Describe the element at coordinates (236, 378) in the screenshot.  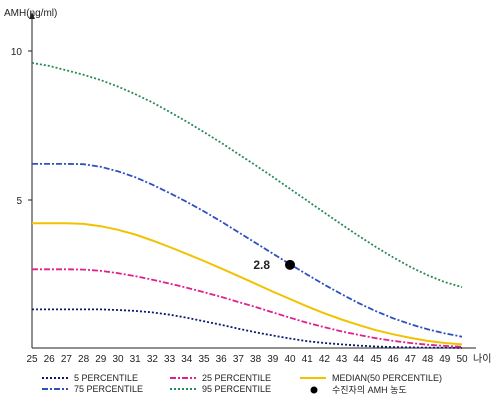
I see `legend-label-25-percentile: 25 PERCENTILE` at that location.